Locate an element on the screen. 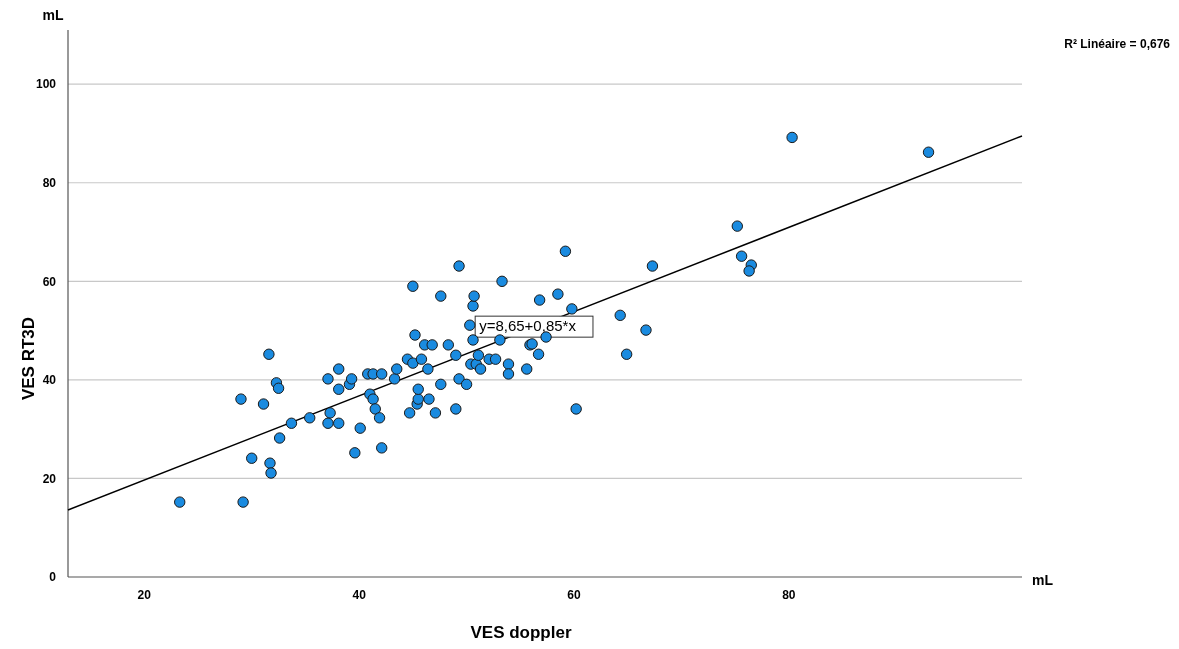 This screenshot has width=1179, height=649. y-tick-label: 80 is located at coordinates (49, 182).